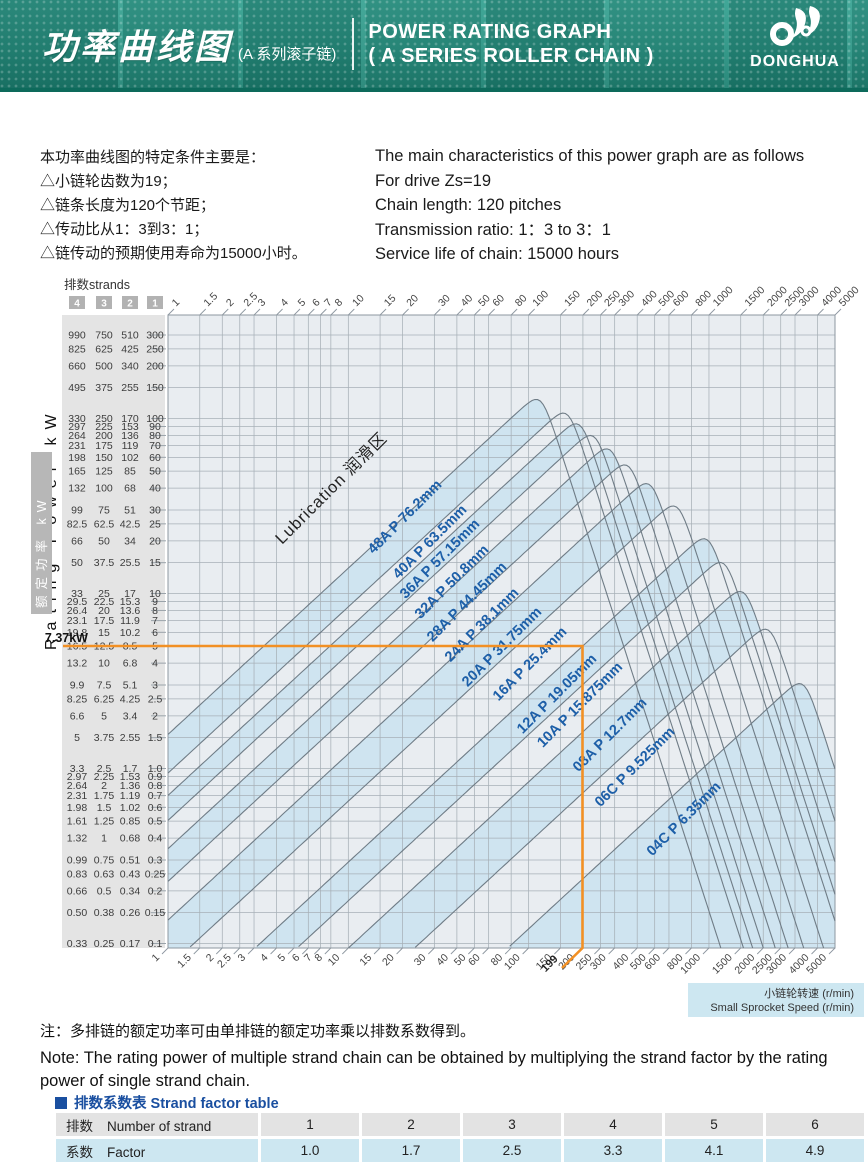  I want to click on x-tick-label-top: 600, so click(681, 298).